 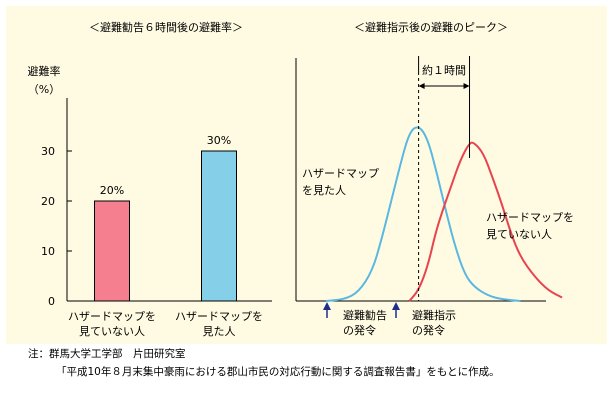 What do you see at coordinates (48, 201) in the screenshot?
I see `bar-y-tick-label: 20` at bounding box center [48, 201].